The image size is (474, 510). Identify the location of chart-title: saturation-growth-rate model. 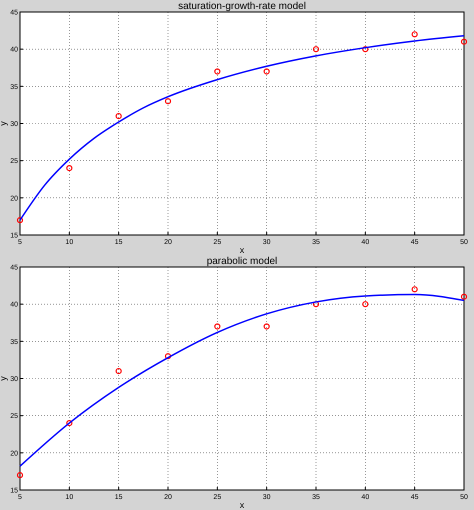
(242, 6).